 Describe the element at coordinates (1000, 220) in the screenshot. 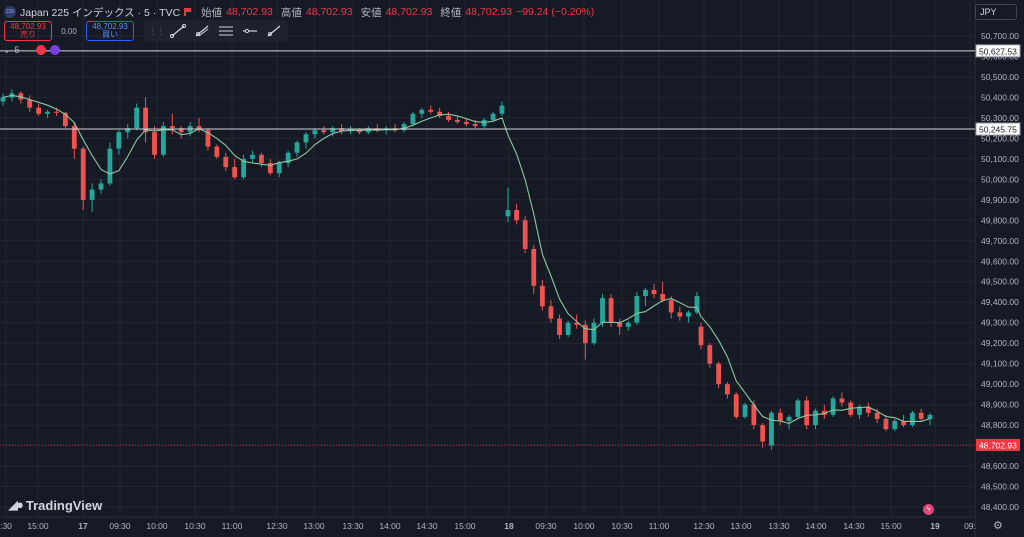

I see `y-tick-label: 49,800.00` at that location.